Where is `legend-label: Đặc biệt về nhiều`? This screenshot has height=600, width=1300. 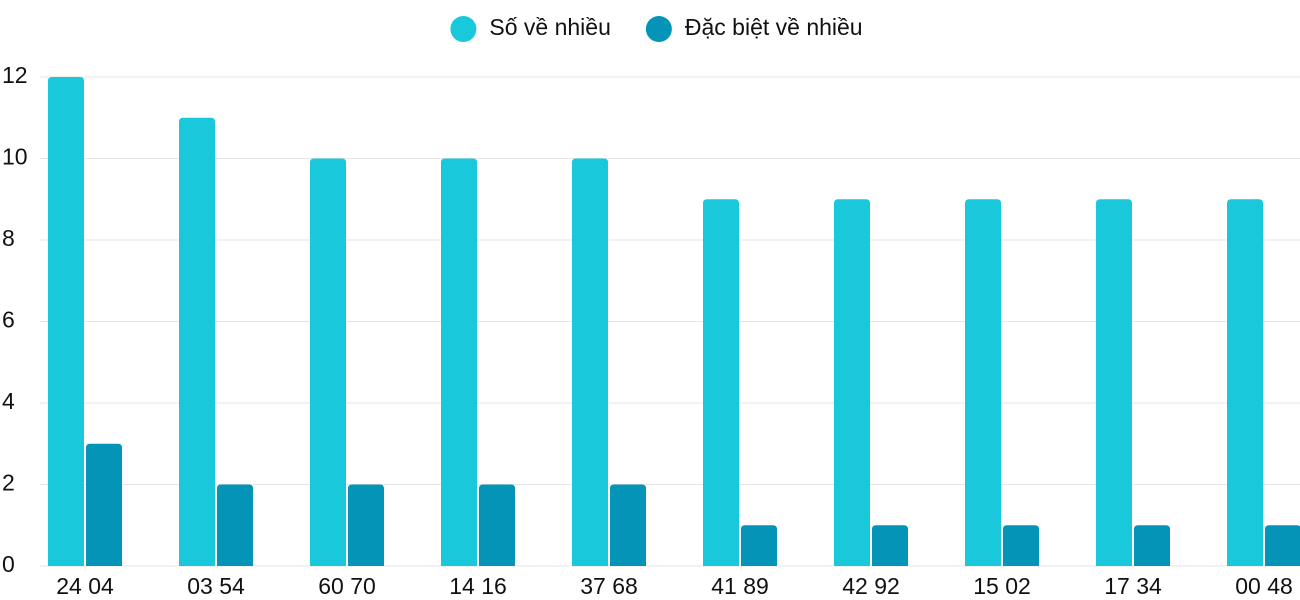 legend-label: Đặc biệt về nhiều is located at coordinates (774, 27).